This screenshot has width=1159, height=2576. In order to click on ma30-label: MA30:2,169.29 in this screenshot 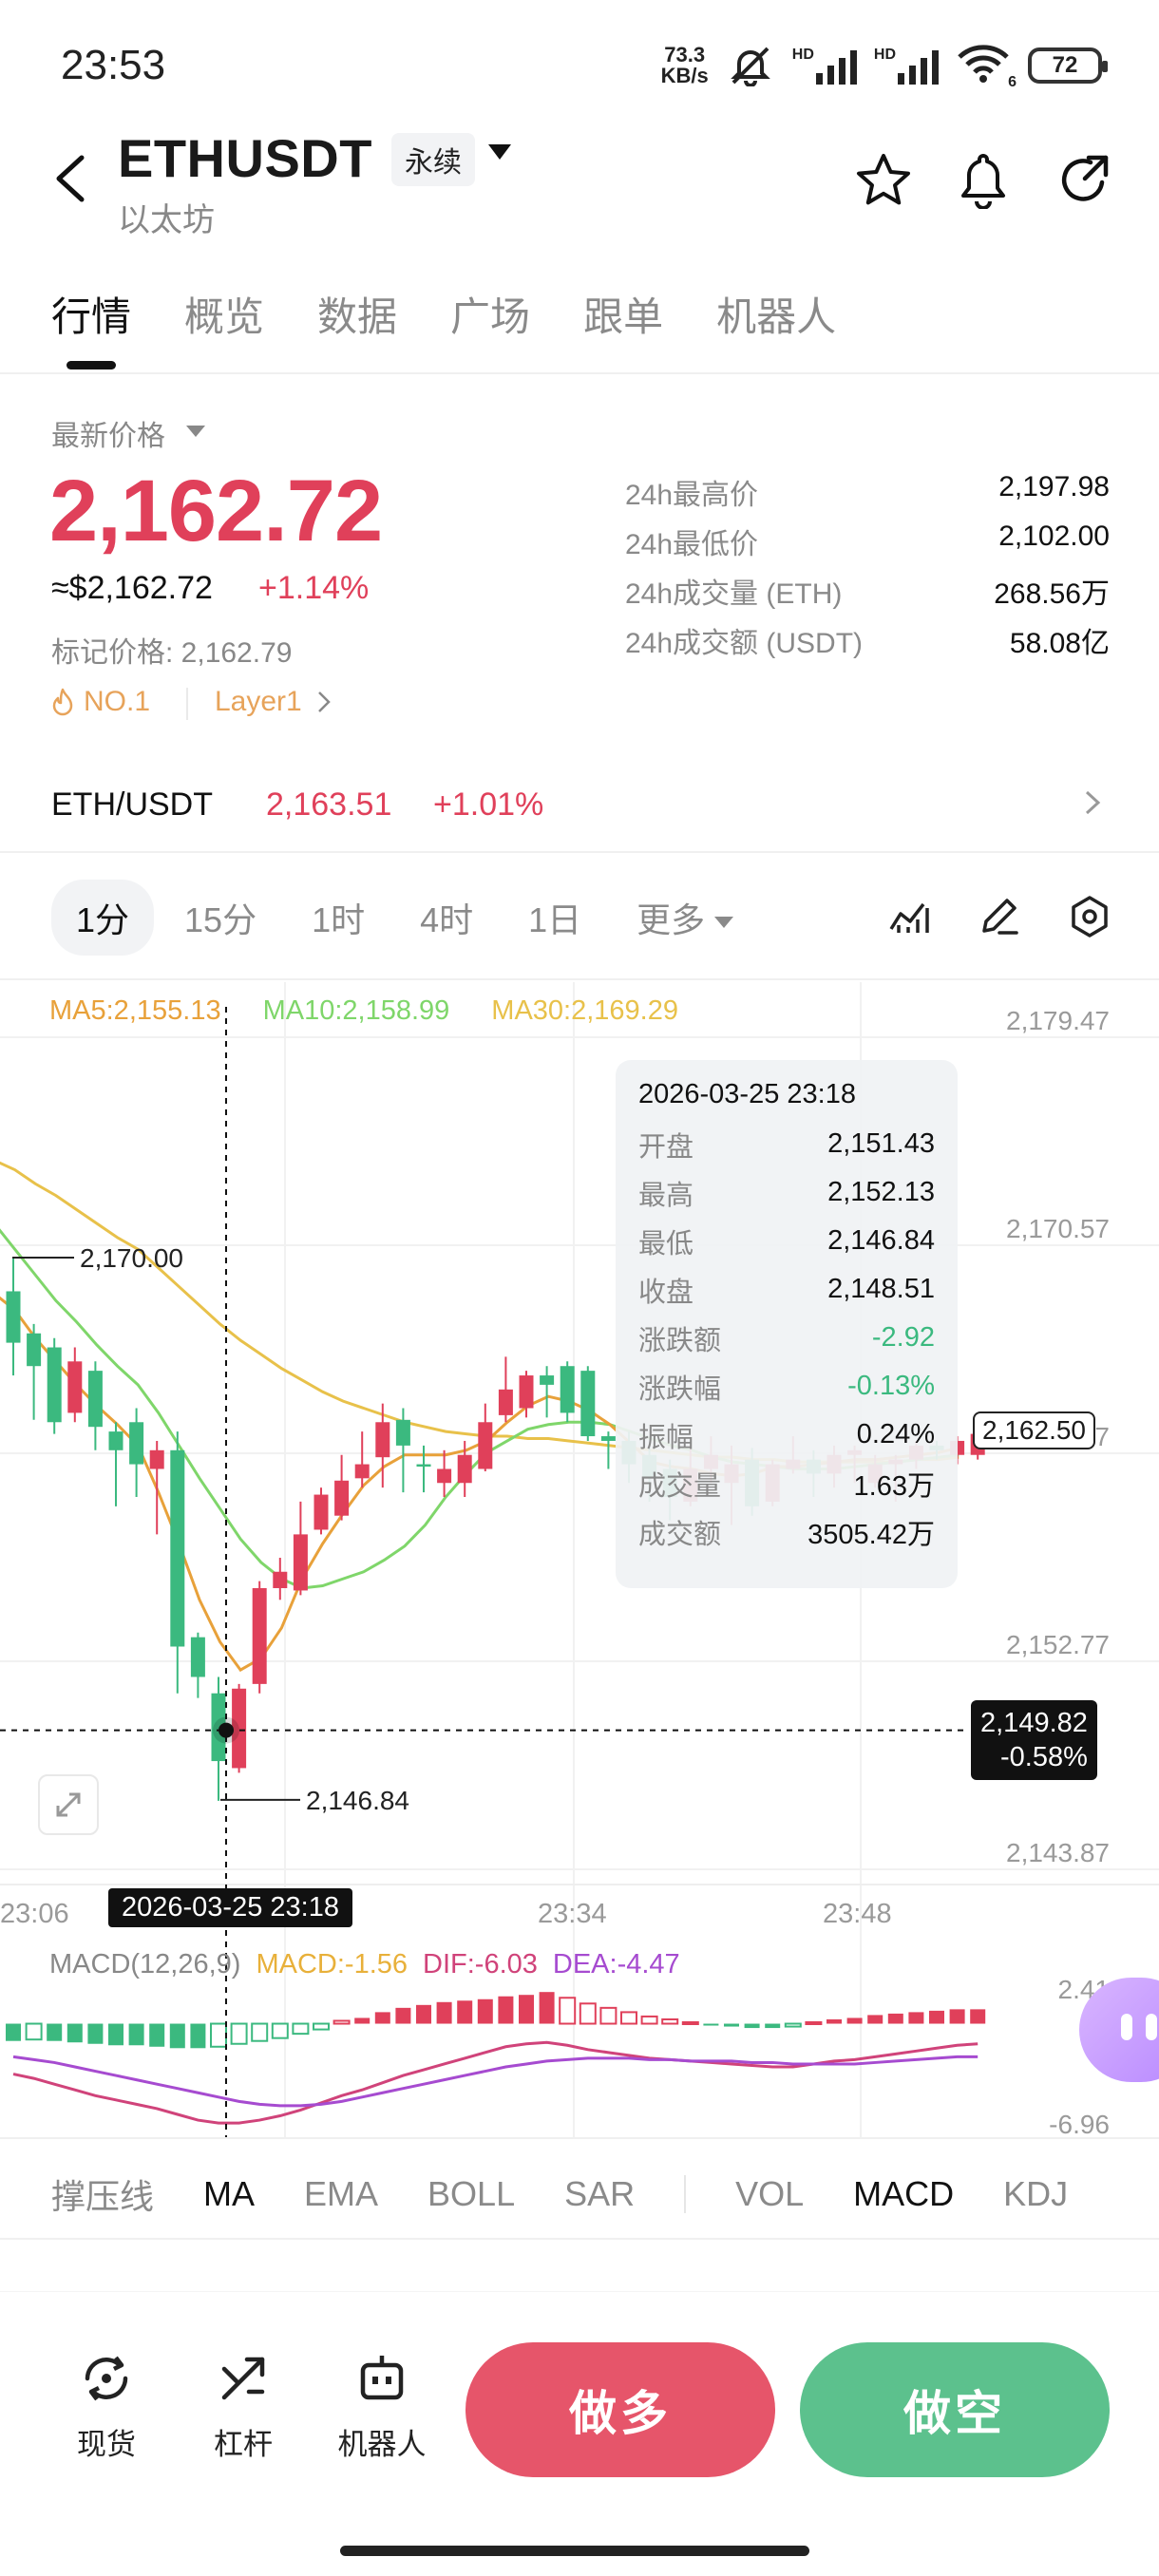, I will do `click(584, 1010)`.